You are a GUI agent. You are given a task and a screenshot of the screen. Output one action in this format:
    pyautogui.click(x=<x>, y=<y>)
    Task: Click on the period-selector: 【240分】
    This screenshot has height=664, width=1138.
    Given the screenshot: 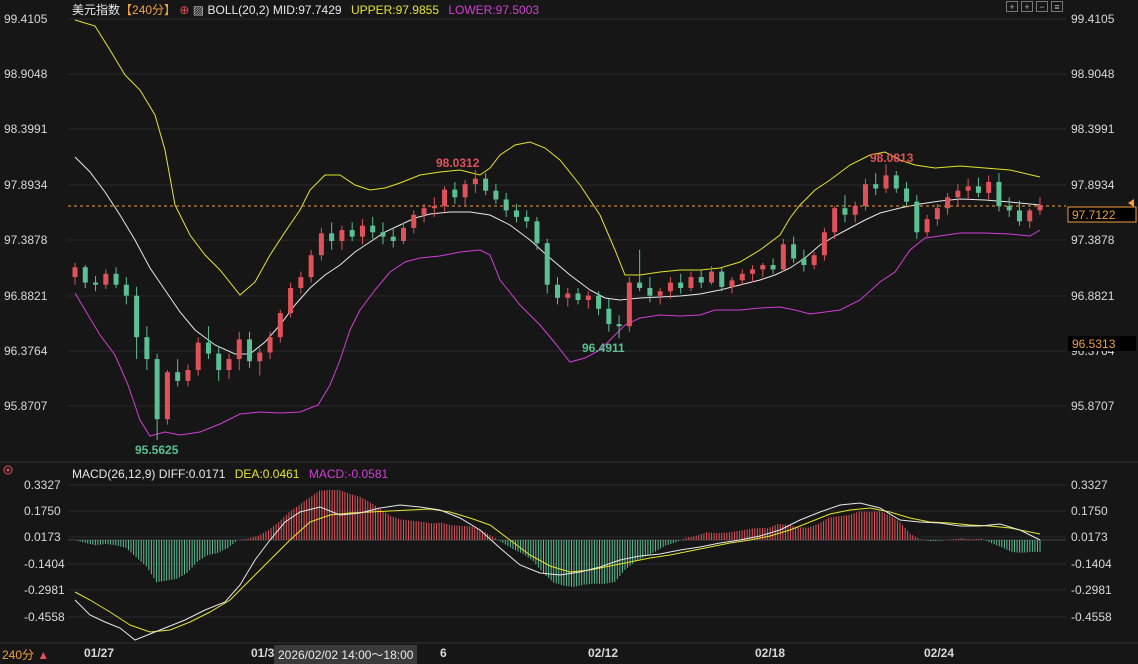 What is the action you would take?
    pyautogui.click(x=148, y=10)
    